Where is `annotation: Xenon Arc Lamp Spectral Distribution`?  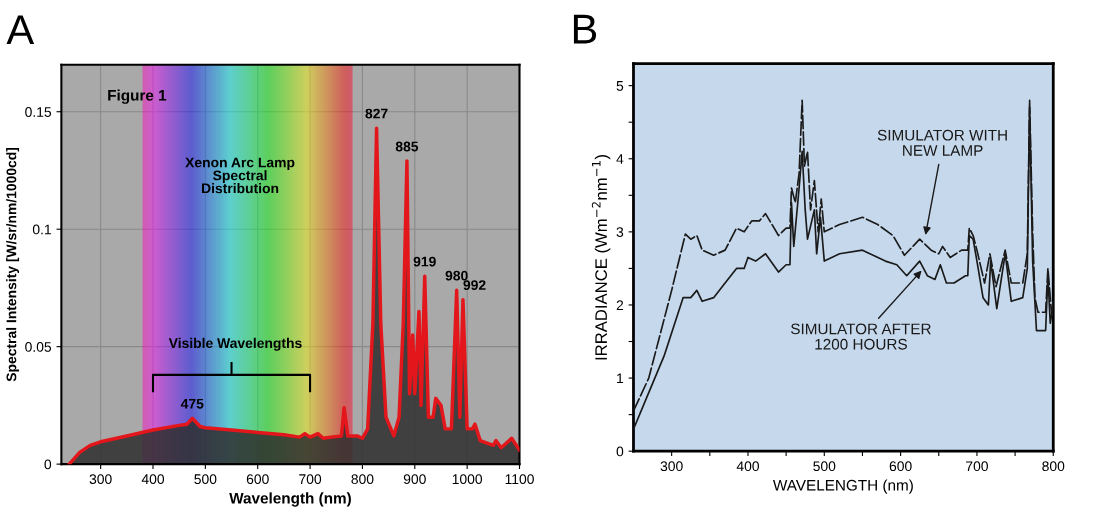
annotation: Xenon Arc Lamp Spectral Distribution is located at coordinates (240, 175).